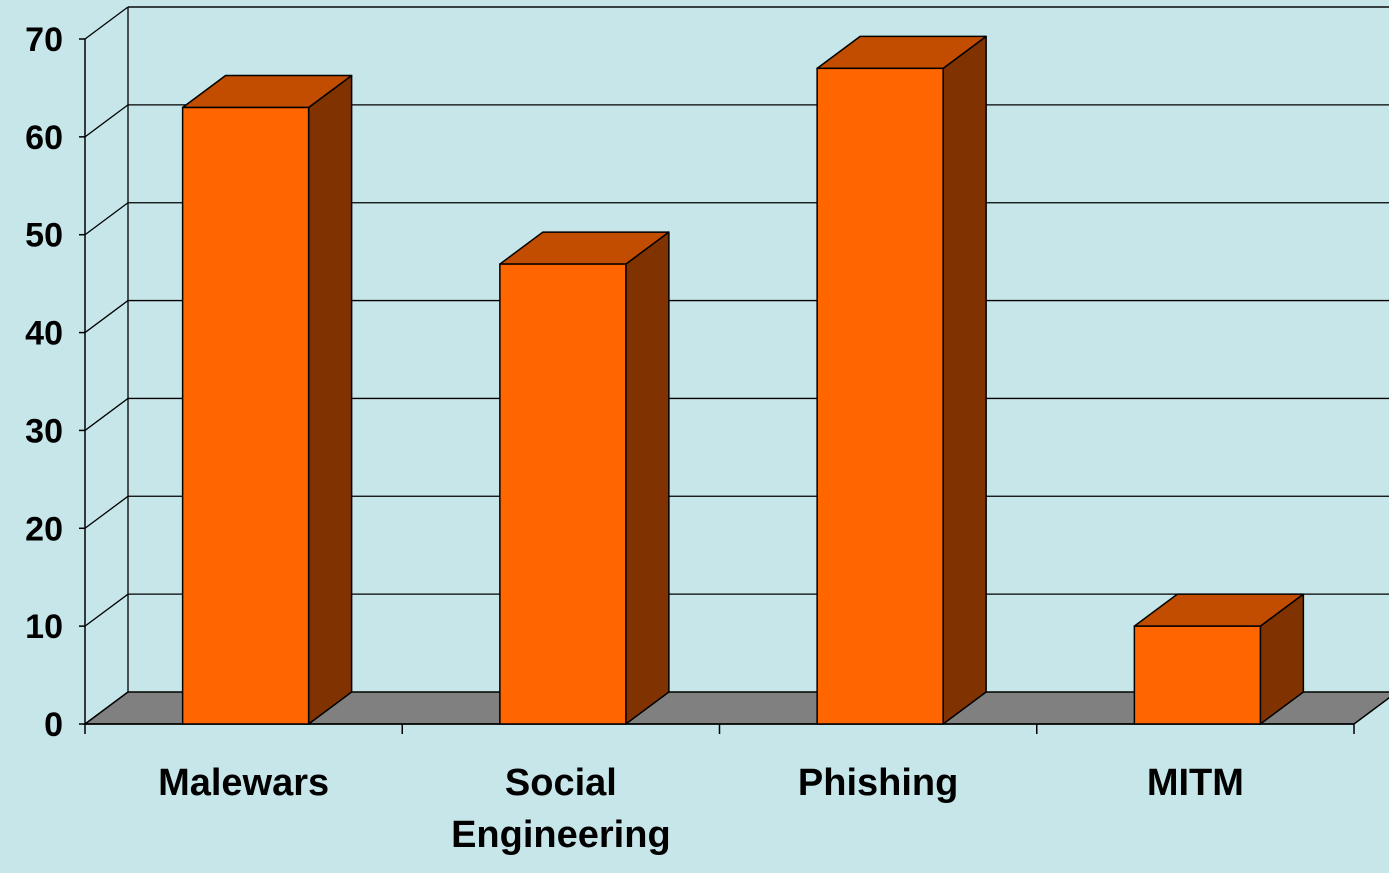 Image resolution: width=1389 pixels, height=873 pixels. Describe the element at coordinates (44, 431) in the screenshot. I see `y-tick-label: 30` at that location.